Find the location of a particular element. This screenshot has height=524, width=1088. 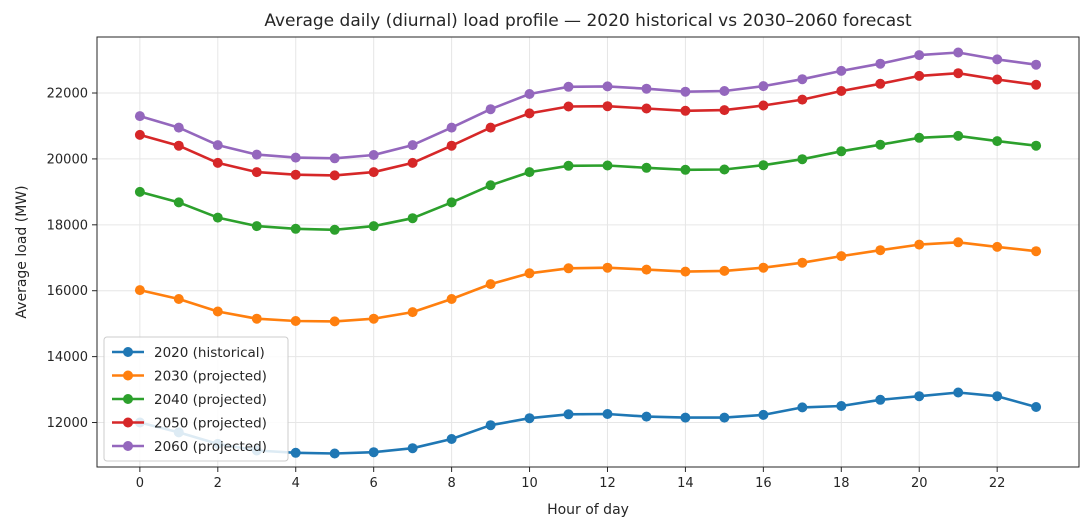

x-tick-label: 16 is located at coordinates (763, 483).